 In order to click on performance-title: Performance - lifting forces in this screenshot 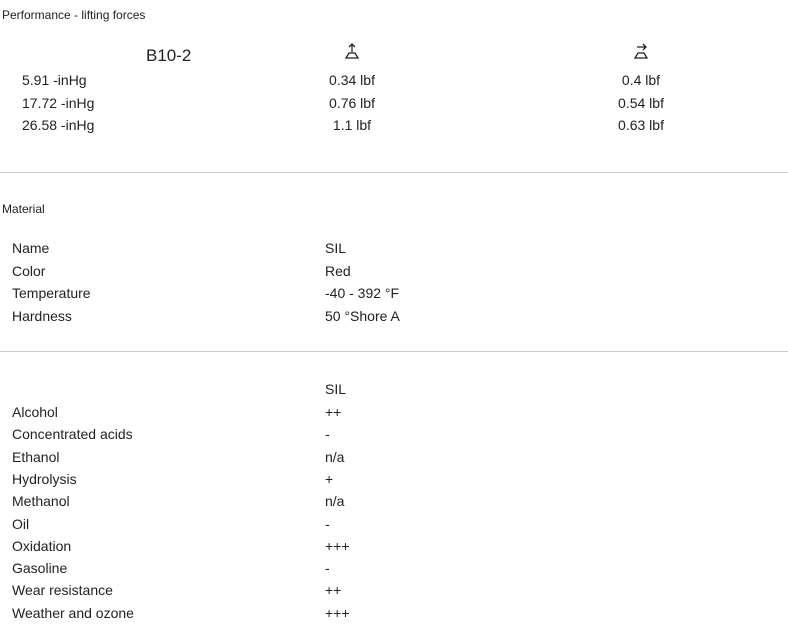, I will do `click(74, 15)`.